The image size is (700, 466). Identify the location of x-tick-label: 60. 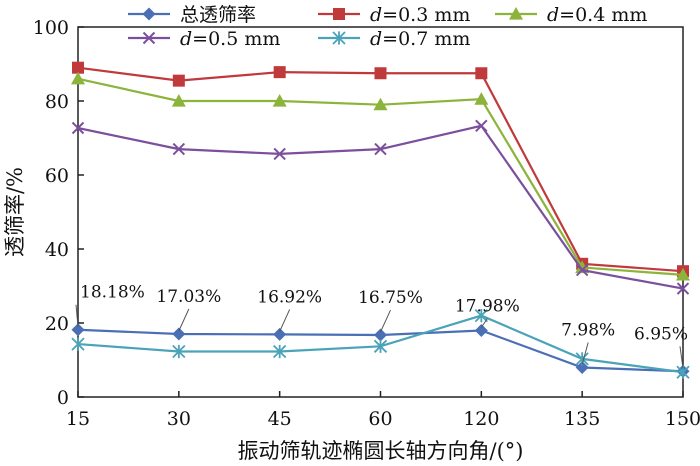
(380, 419).